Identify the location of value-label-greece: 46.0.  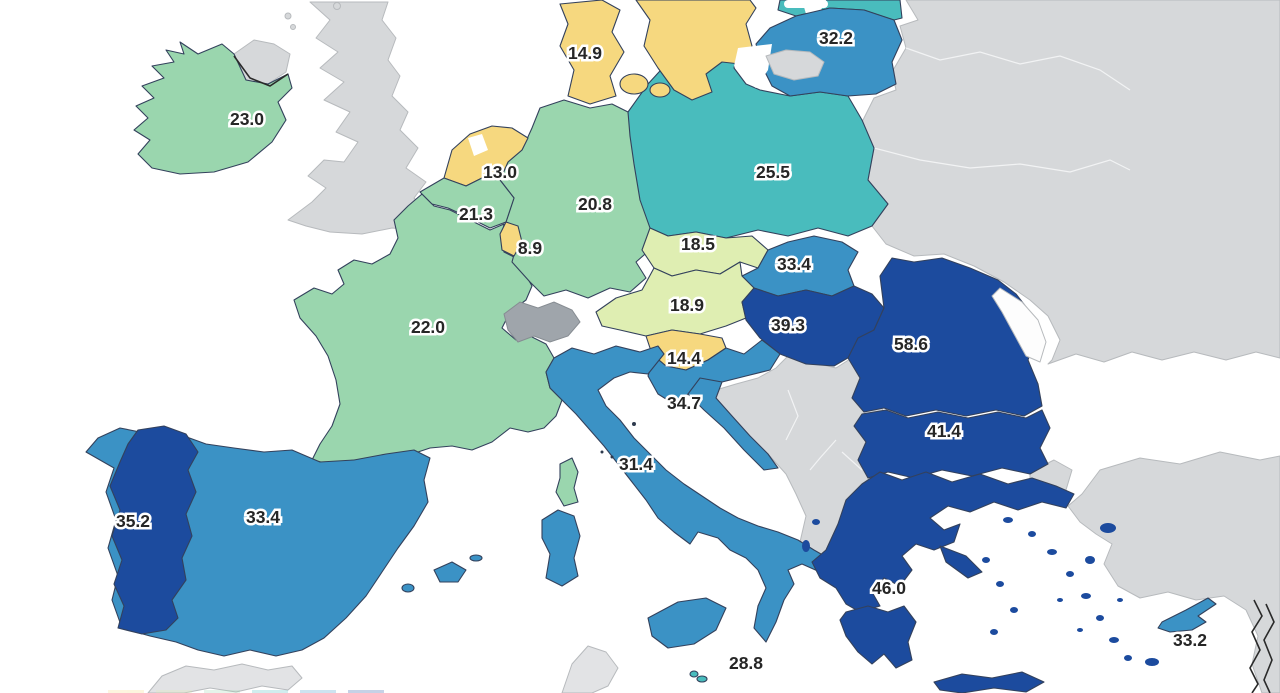
(889, 588).